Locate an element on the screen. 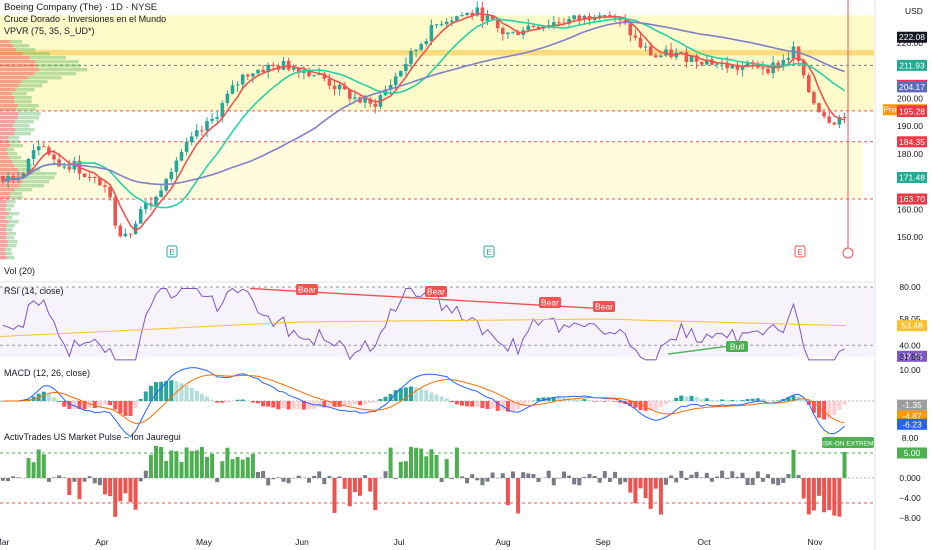 The height and width of the screenshot is (550, 932). currency-label: USD is located at coordinates (914, 11).